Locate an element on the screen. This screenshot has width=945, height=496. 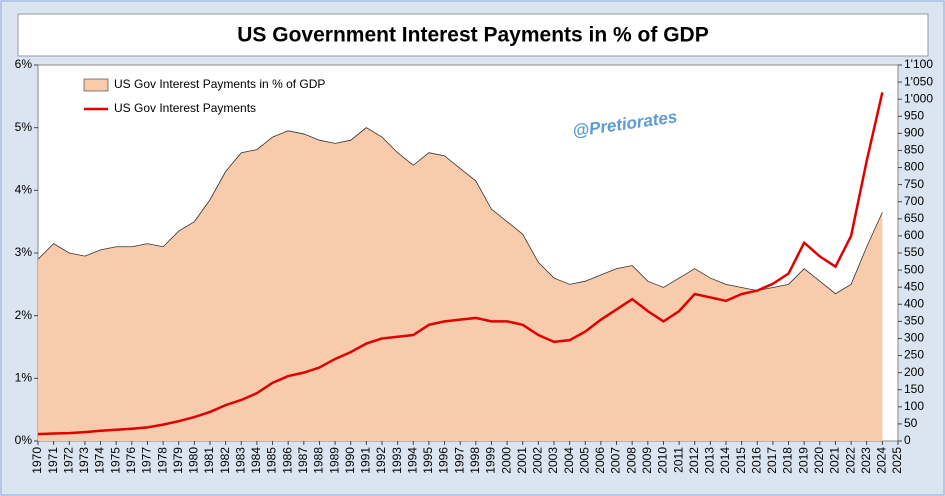
y2-tick-label: 150 is located at coordinates (914, 389).